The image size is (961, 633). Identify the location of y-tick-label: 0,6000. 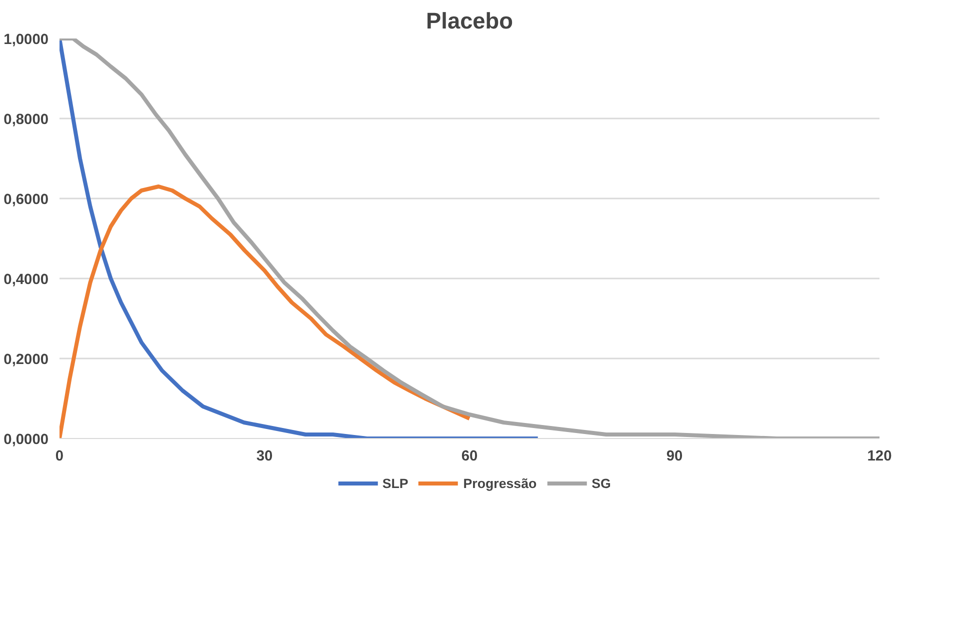
(26, 200).